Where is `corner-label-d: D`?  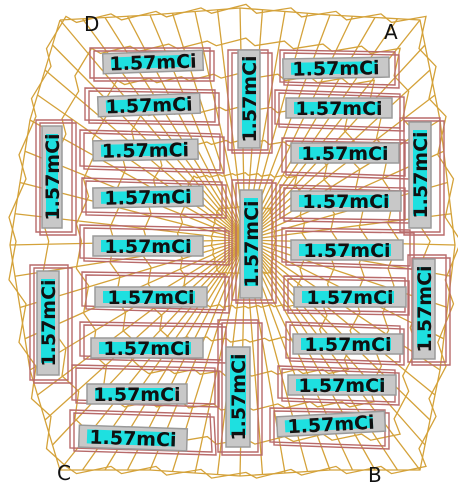 corner-label-d: D is located at coordinates (91, 24).